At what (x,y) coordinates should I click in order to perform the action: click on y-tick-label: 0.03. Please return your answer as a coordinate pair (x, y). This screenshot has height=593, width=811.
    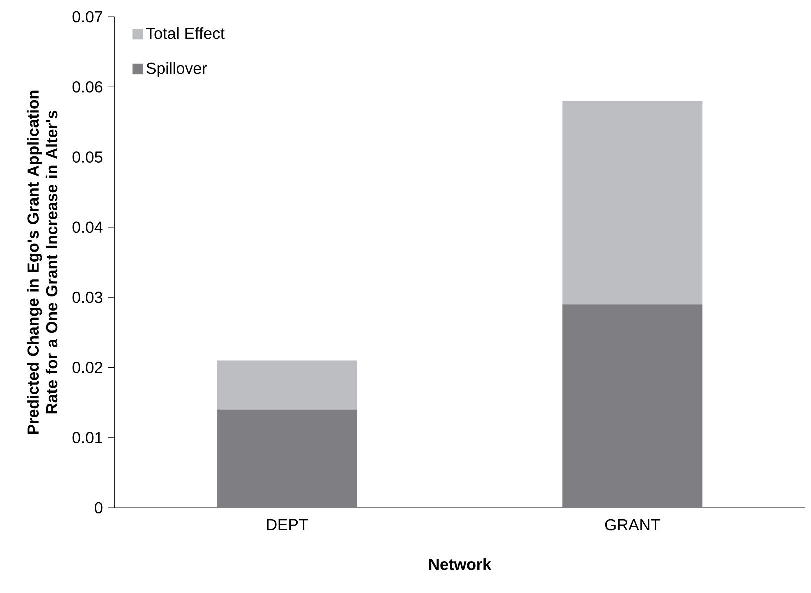
    Looking at the image, I should click on (87, 298).